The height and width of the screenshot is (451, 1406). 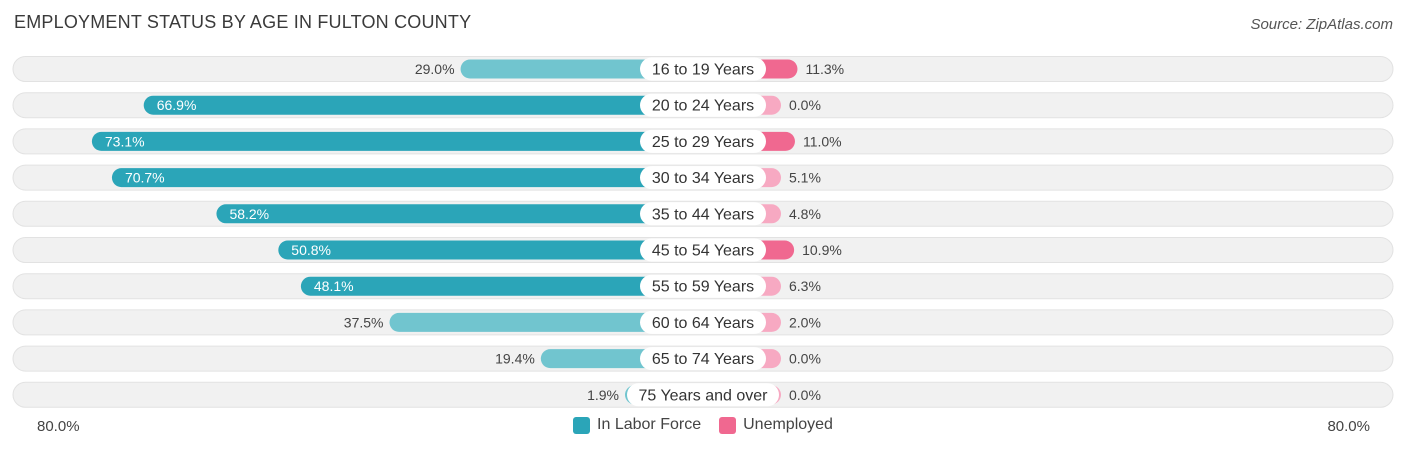 I want to click on labor-force-value-label: 73.1%, so click(x=125, y=141).